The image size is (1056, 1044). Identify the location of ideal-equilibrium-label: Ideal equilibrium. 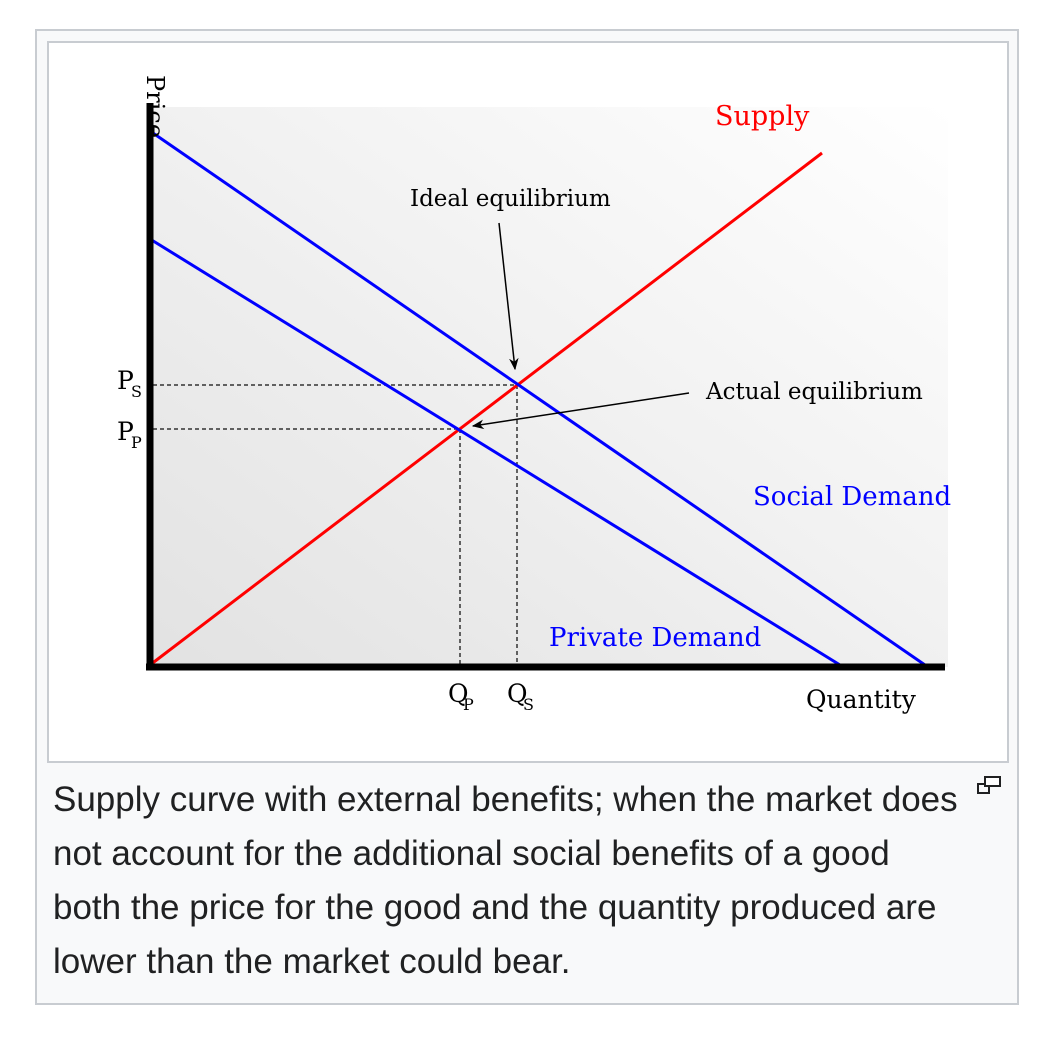
(510, 199).